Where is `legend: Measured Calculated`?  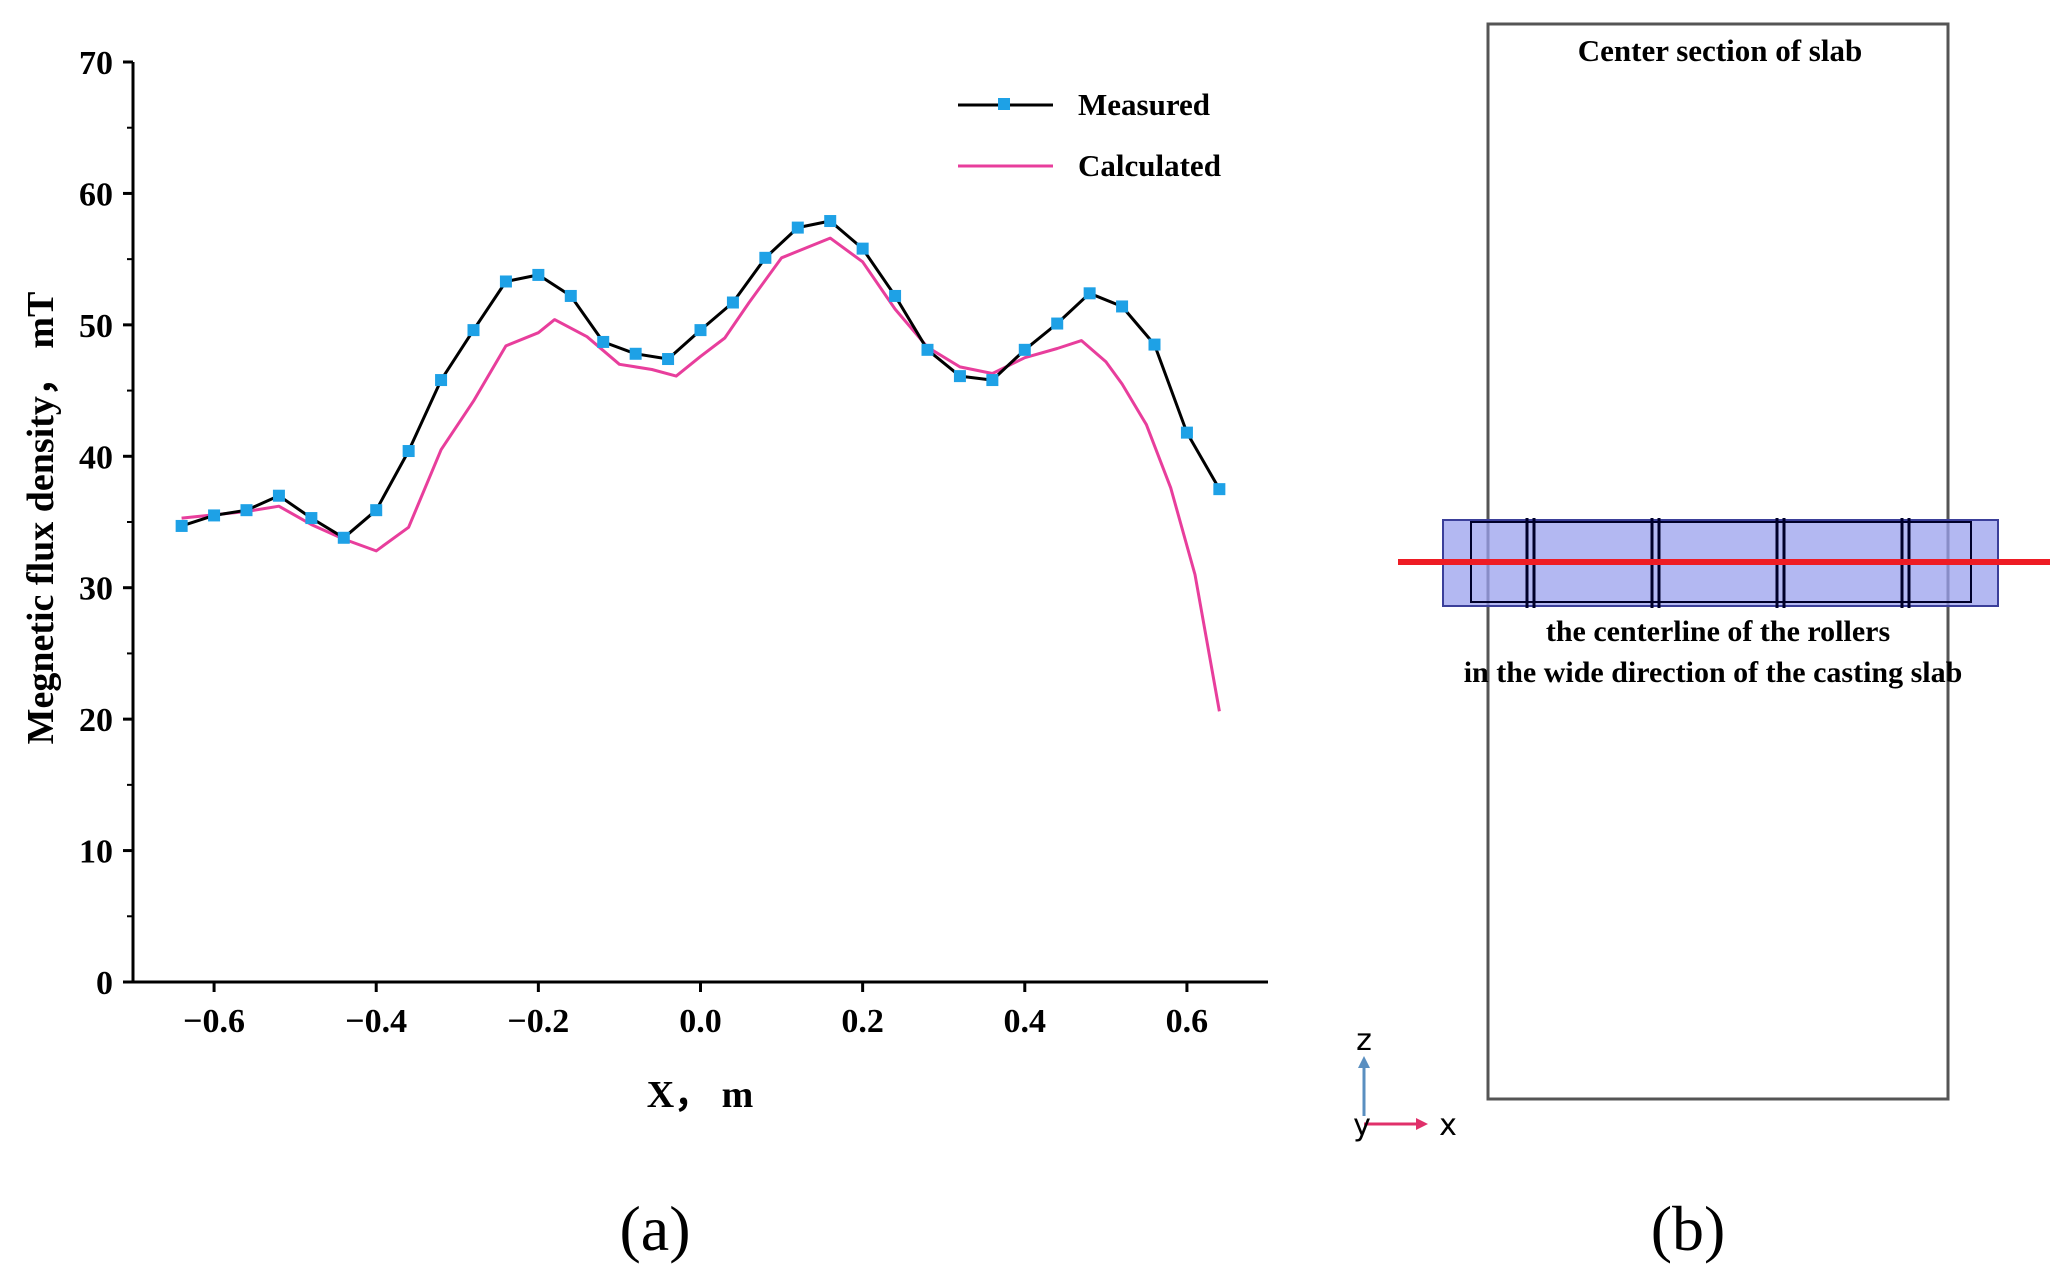
legend: Measured Calculated is located at coordinates (1089, 135).